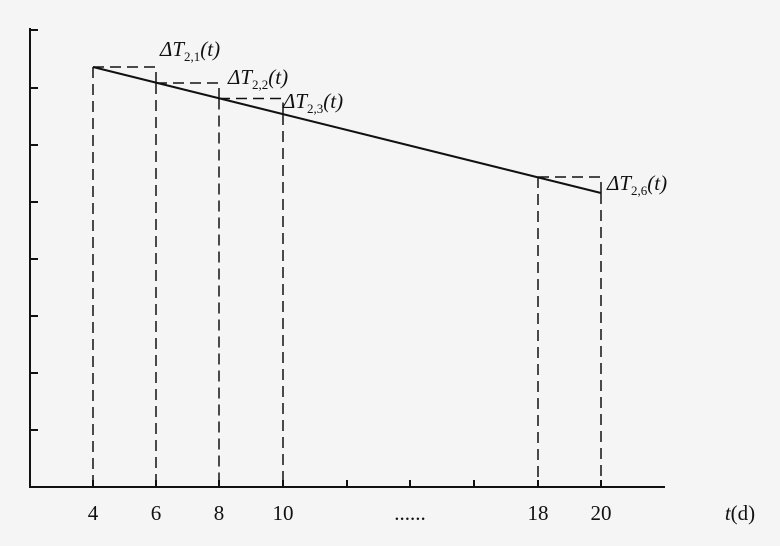  I want to click on x-tick-label: 20, so click(601, 513).